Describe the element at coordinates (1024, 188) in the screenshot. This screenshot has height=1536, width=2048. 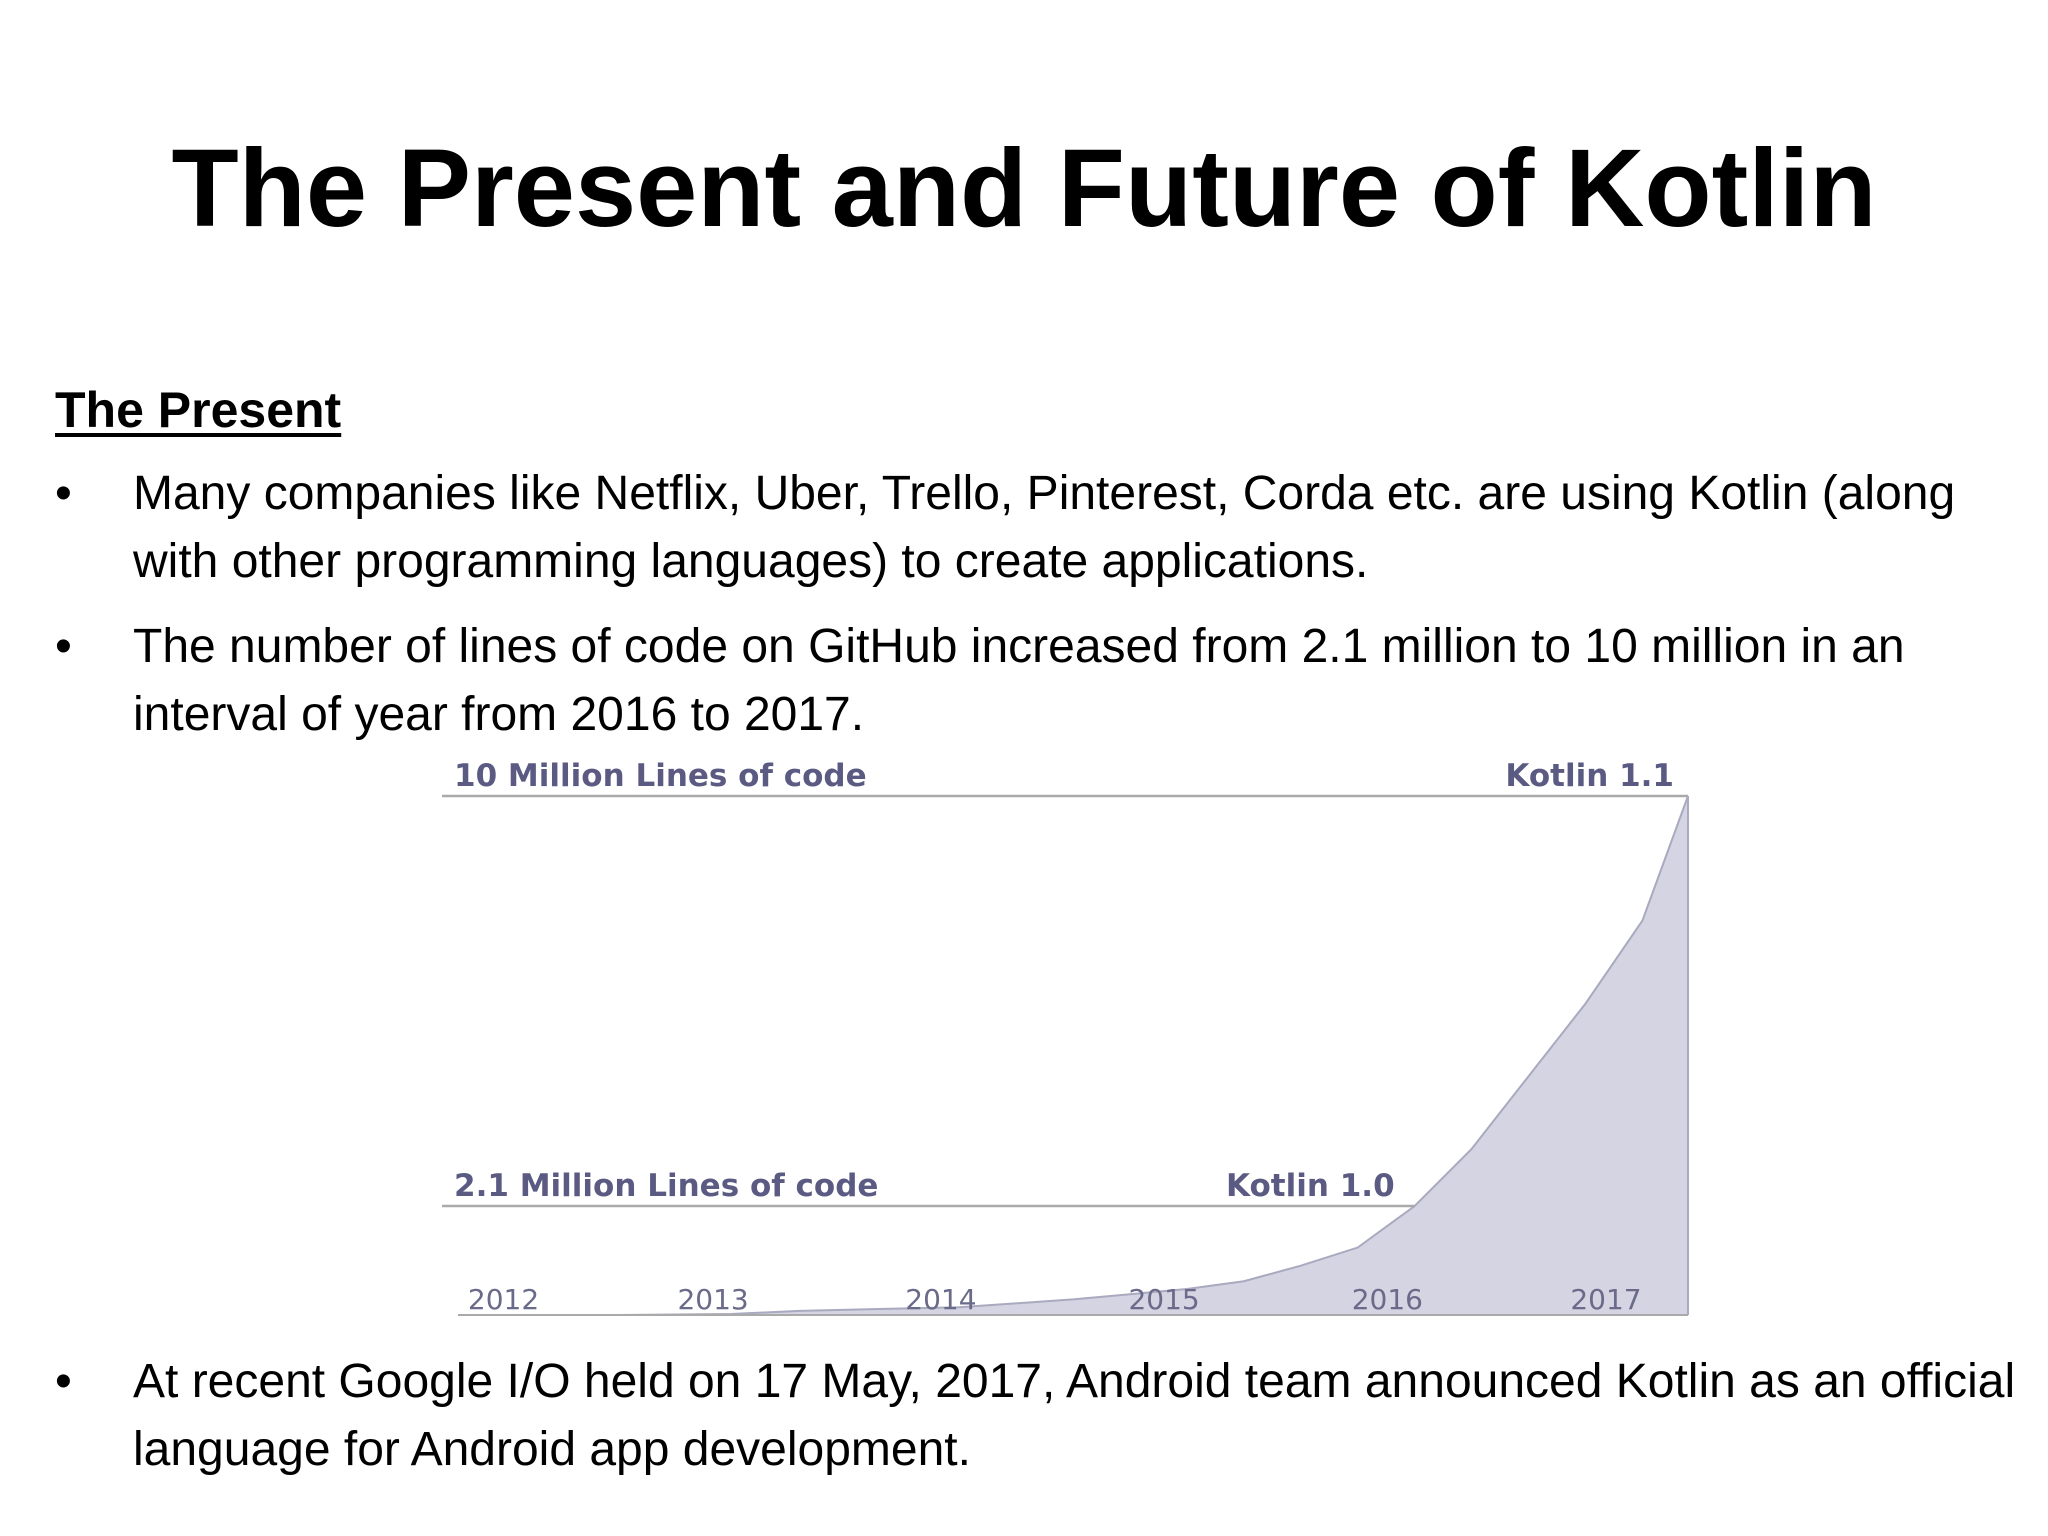
I see `slide-title: The Present and Future of Kotlin` at that location.